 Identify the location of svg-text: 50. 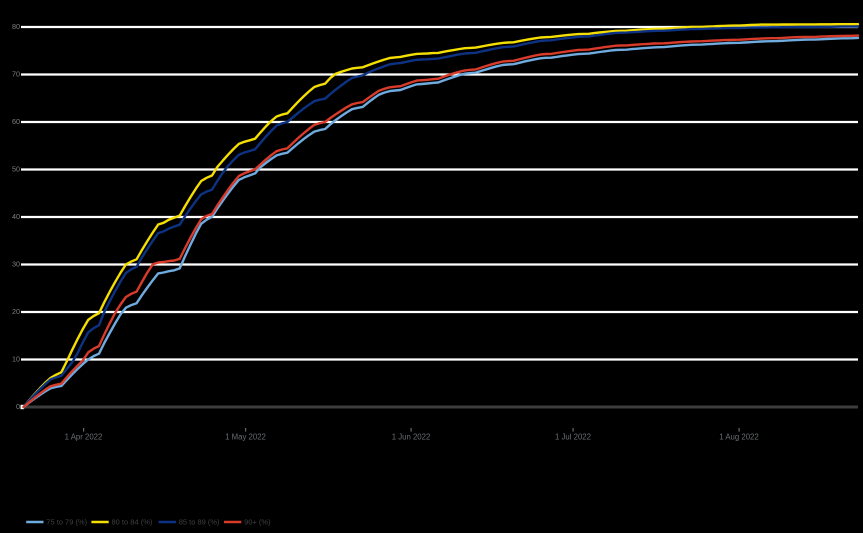
(16, 169).